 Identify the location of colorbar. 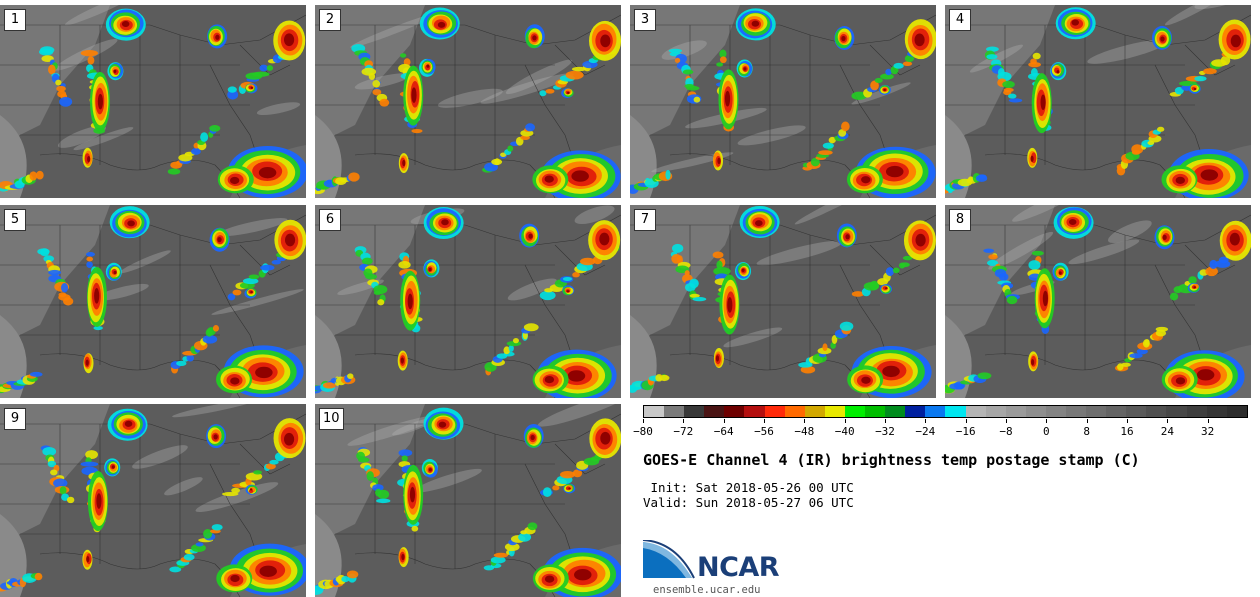
(945, 412).